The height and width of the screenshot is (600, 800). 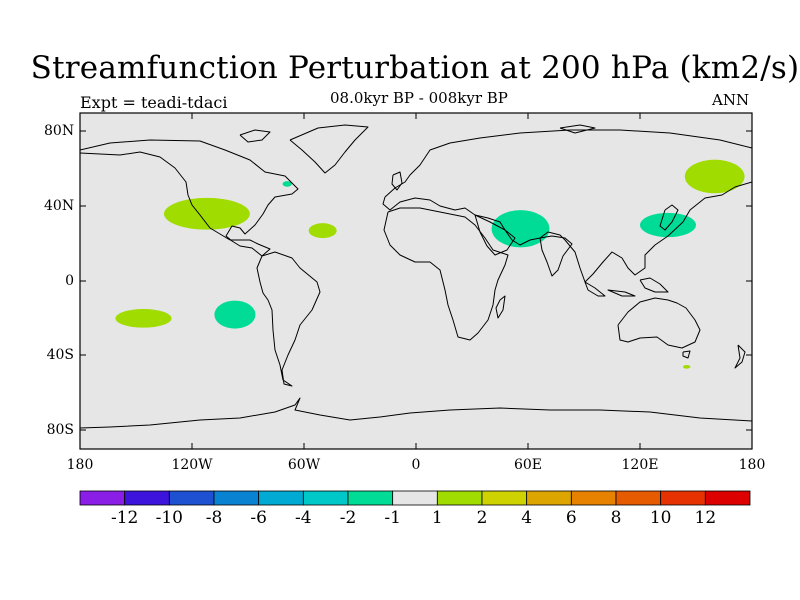 I want to click on colorbar-level-label: -6, so click(x=258, y=518).